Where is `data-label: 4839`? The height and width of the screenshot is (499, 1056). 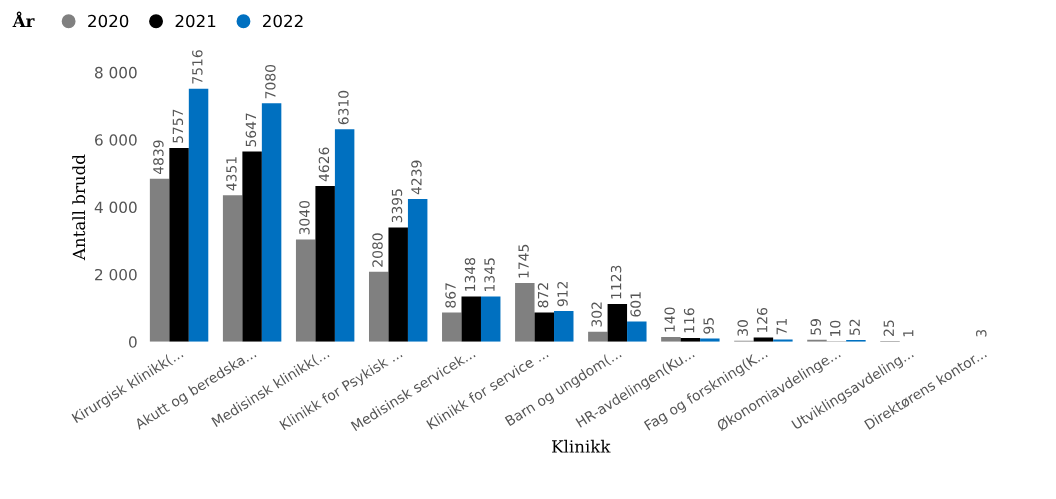
data-label: 4839 is located at coordinates (158, 157).